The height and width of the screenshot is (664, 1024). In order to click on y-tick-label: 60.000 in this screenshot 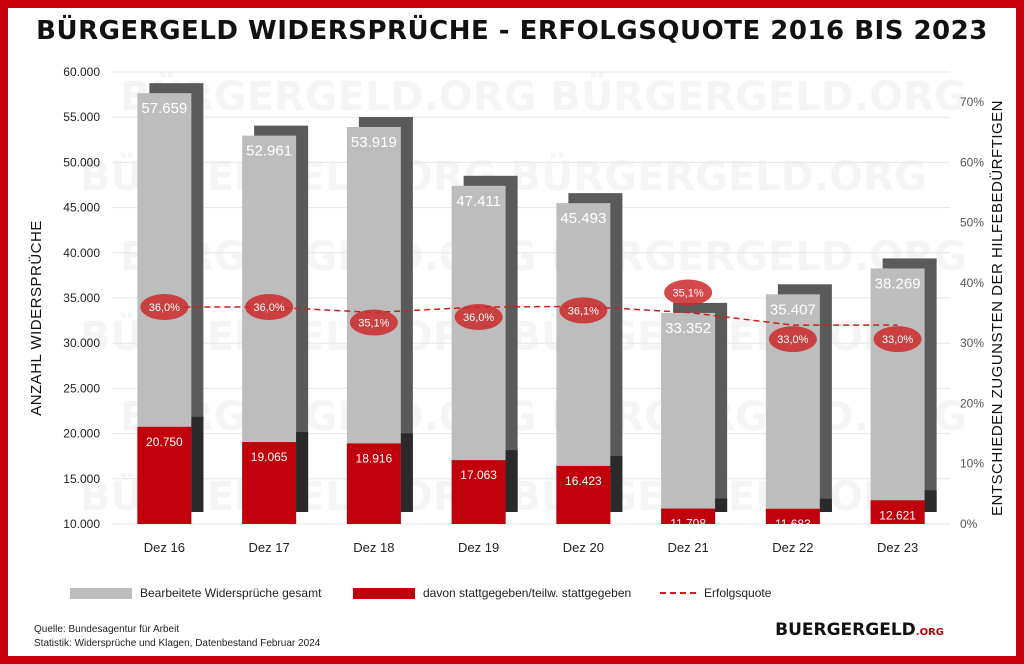, I will do `click(81, 72)`.